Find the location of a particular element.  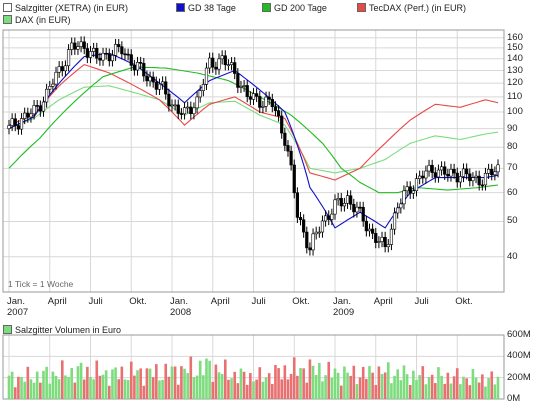

volume-bars is located at coordinates (253, 377).